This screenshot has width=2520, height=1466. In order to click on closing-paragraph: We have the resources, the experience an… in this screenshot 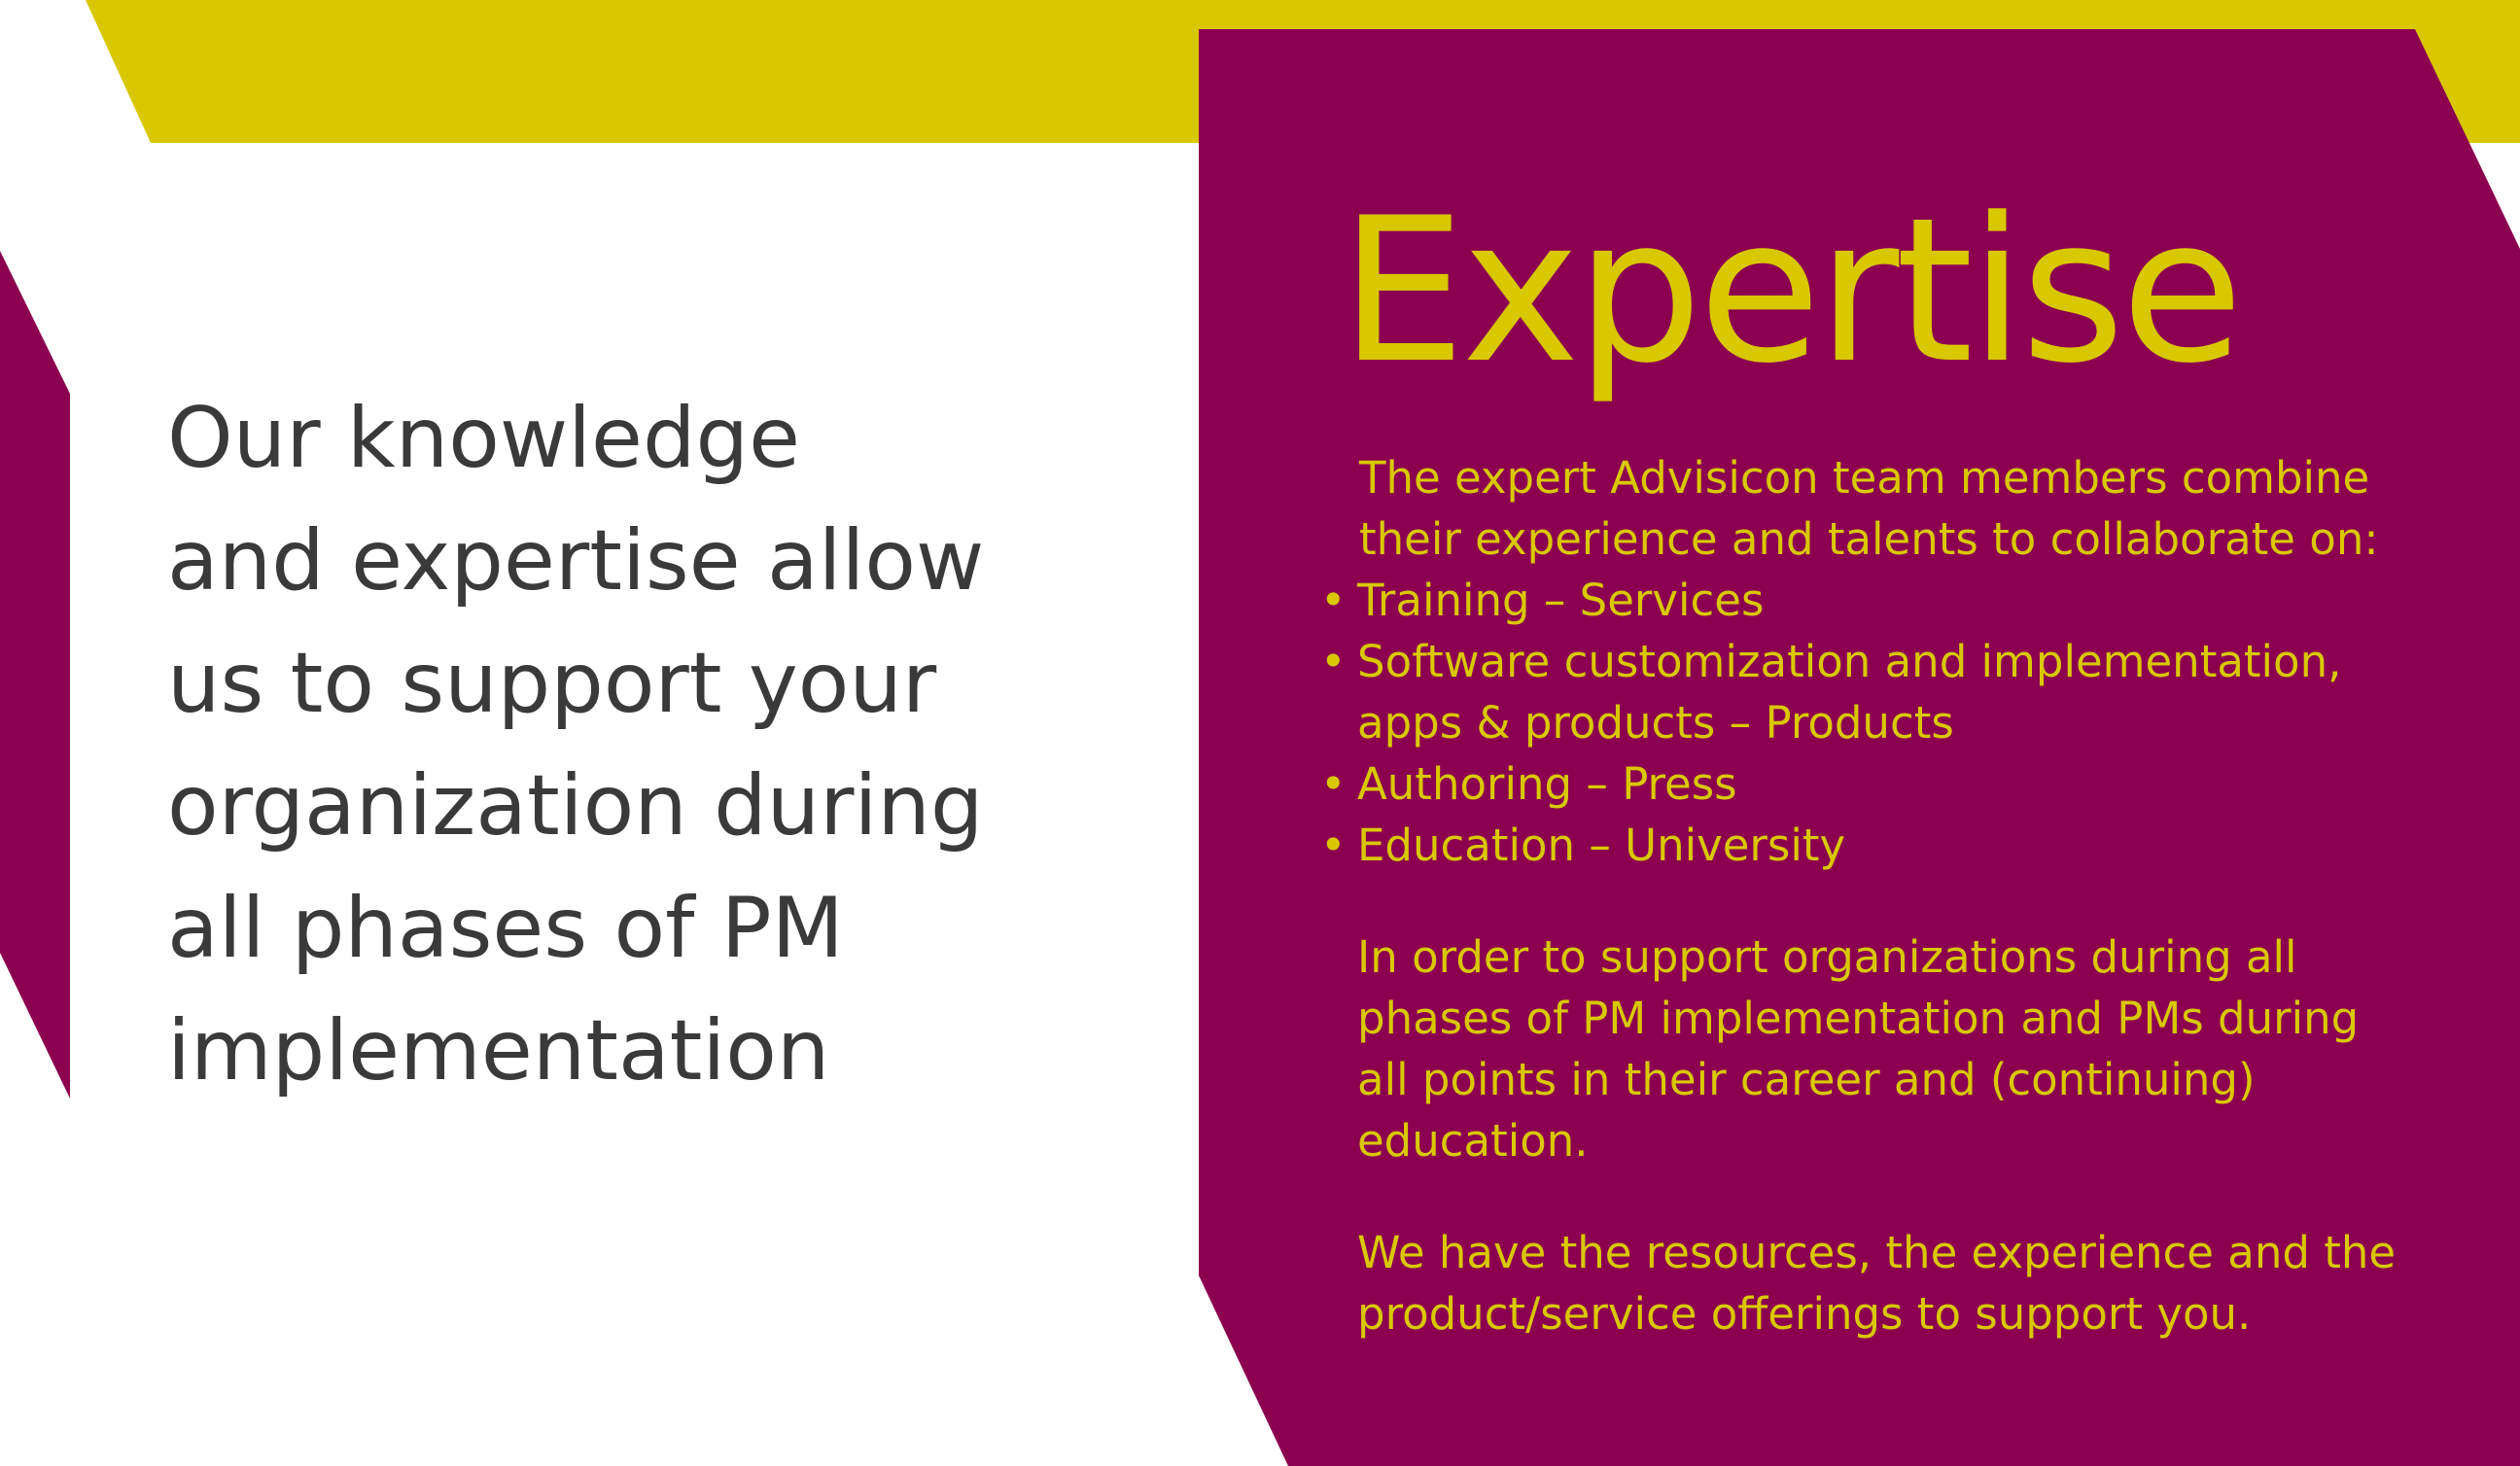, I will do `click(1882, 1283)`.